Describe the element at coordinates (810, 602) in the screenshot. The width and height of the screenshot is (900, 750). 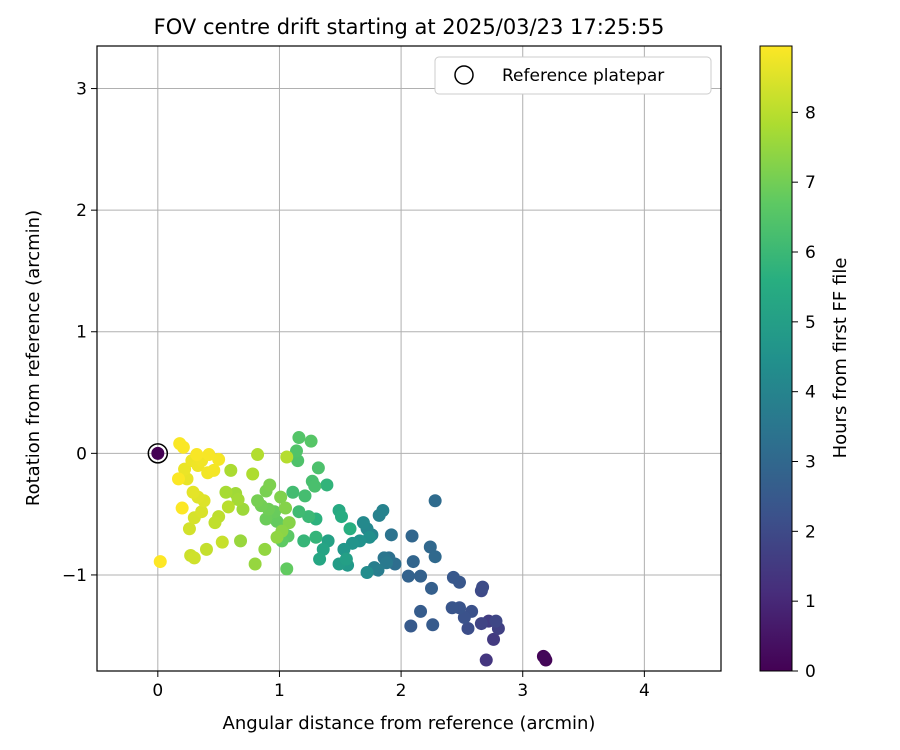
I see `colorbar-tick-label: 1` at that location.